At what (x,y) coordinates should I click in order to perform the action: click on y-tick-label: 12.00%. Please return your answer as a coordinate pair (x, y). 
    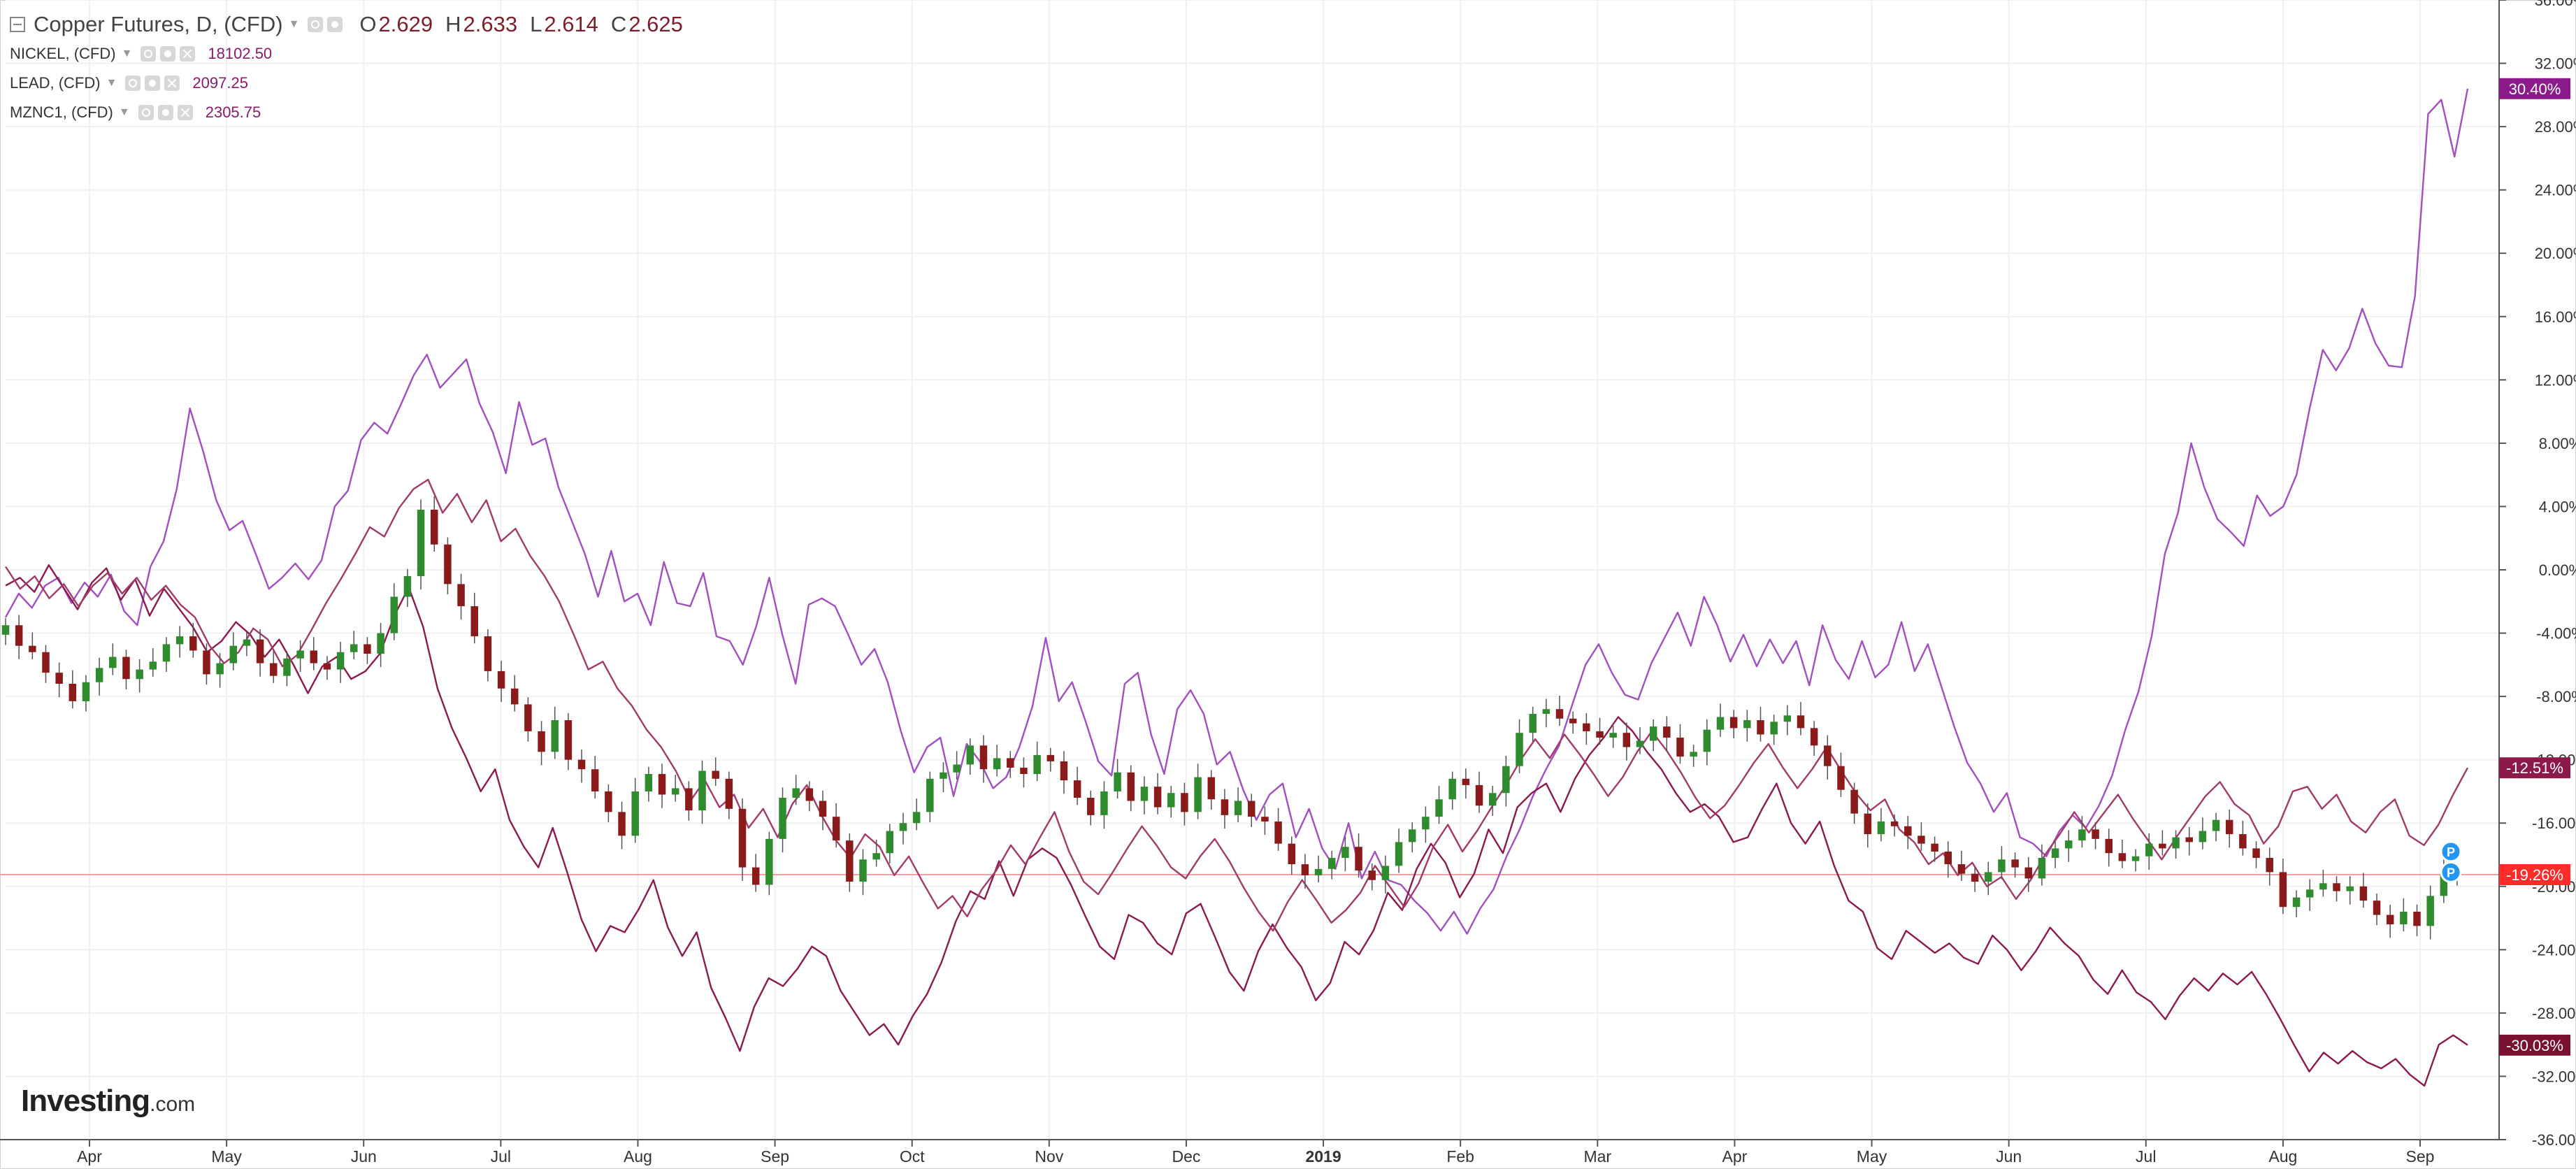
    Looking at the image, I should click on (2555, 380).